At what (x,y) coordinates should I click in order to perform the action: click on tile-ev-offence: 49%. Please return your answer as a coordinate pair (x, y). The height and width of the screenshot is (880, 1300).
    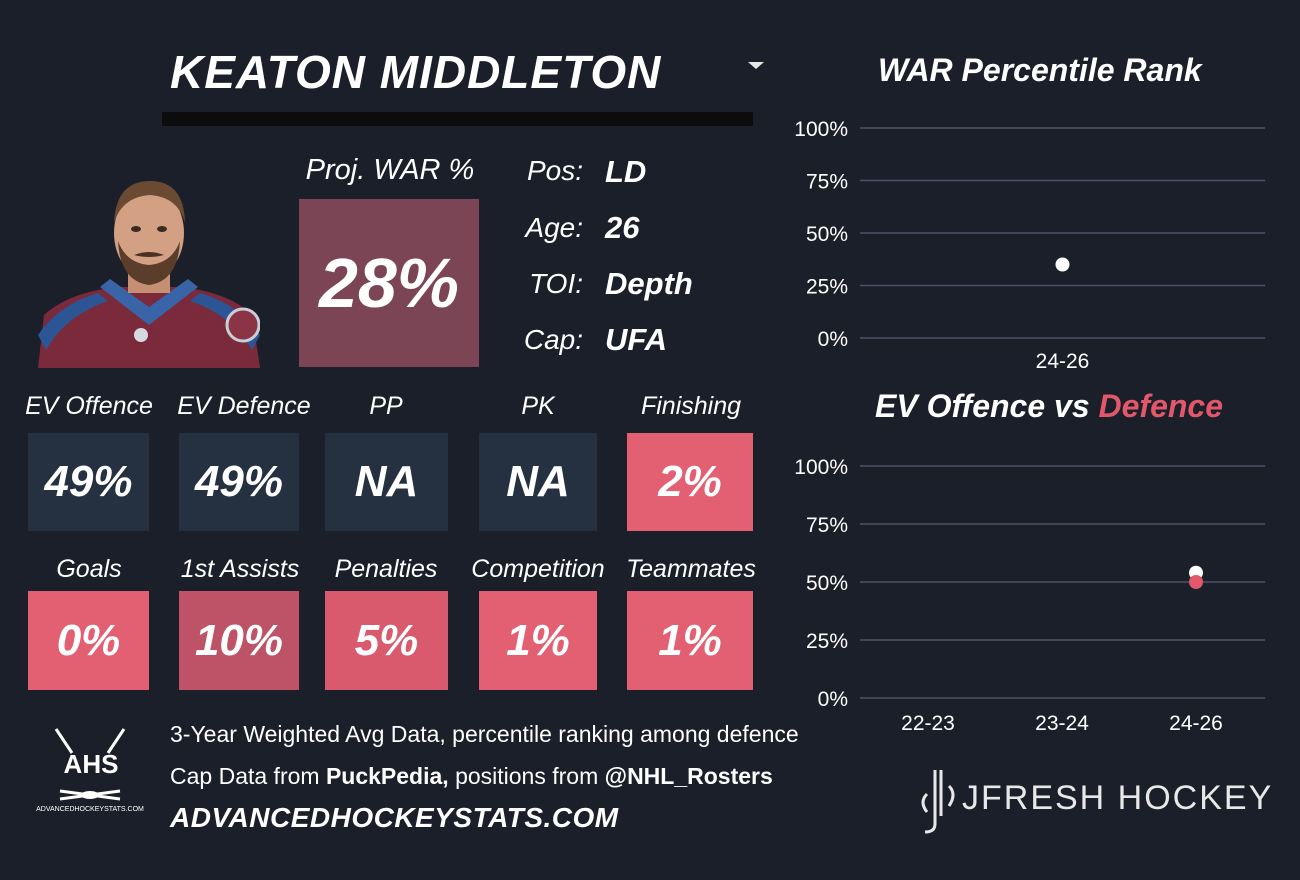
    Looking at the image, I should click on (88, 482).